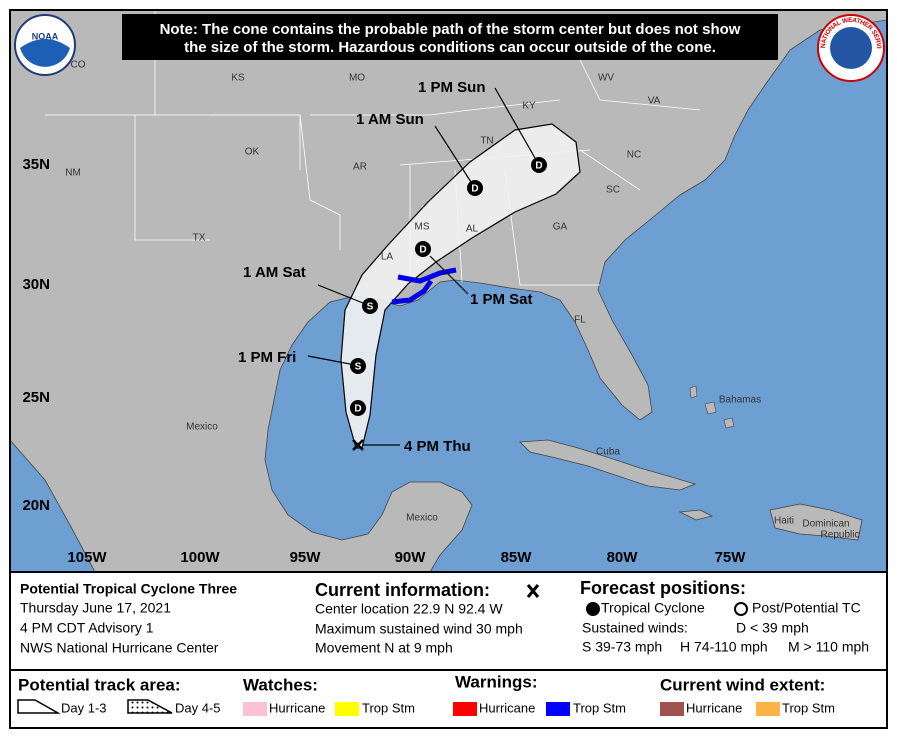  I want to click on forecast-cone, so click(460, 286).